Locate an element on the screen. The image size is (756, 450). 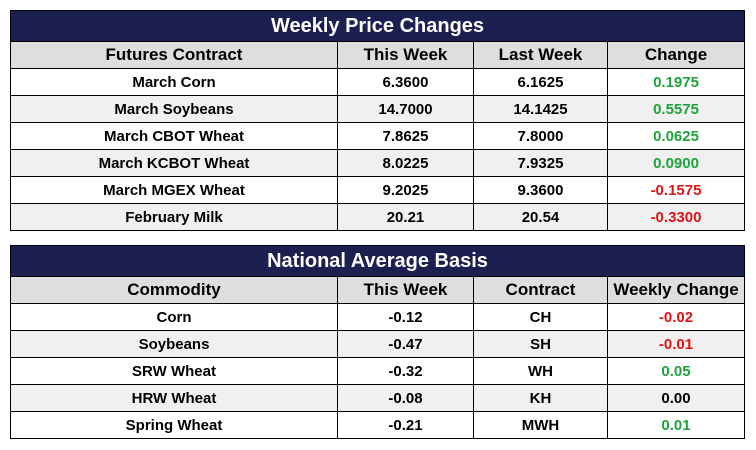
contract-cell: WH is located at coordinates (540, 371).